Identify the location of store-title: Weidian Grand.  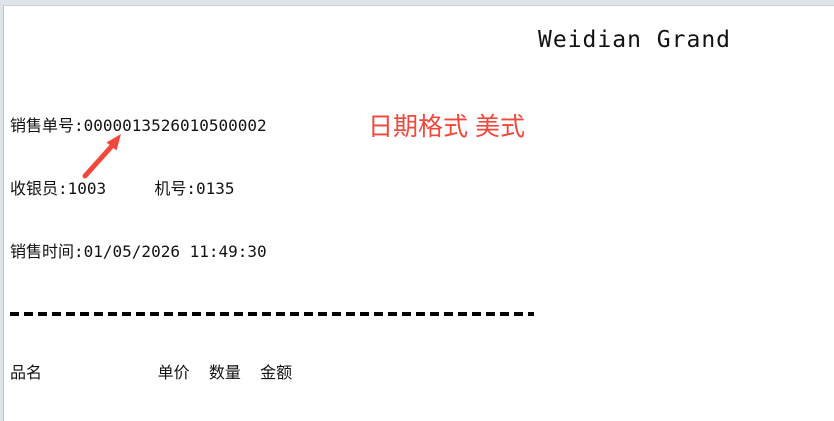
(635, 40).